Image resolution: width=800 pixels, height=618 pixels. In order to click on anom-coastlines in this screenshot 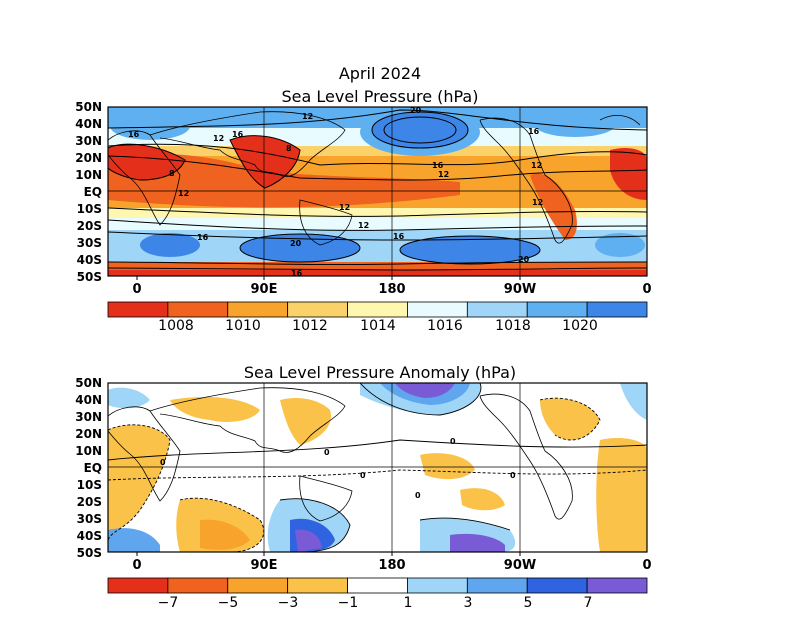, I will do `click(340, 454)`.